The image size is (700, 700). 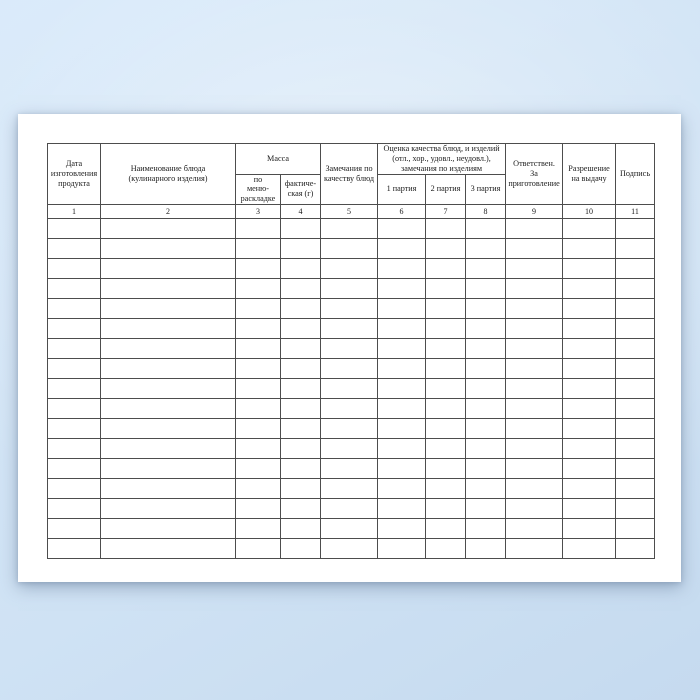 I want to click on column-number-cell: 3, so click(x=258, y=212).